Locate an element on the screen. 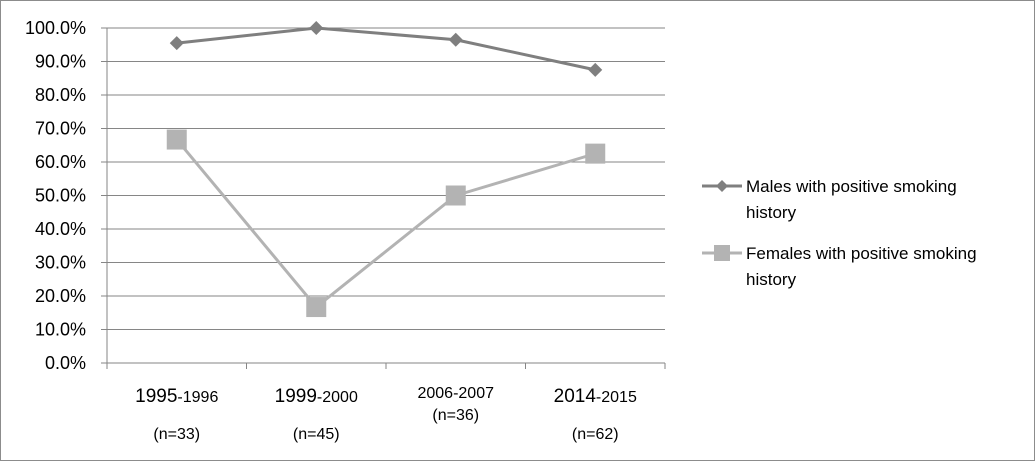 The width and height of the screenshot is (1035, 461). legend-marker-males is located at coordinates (722, 186).